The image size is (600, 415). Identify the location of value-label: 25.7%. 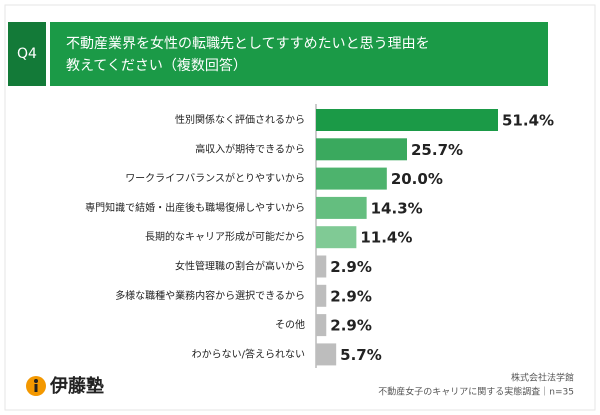
(437, 150).